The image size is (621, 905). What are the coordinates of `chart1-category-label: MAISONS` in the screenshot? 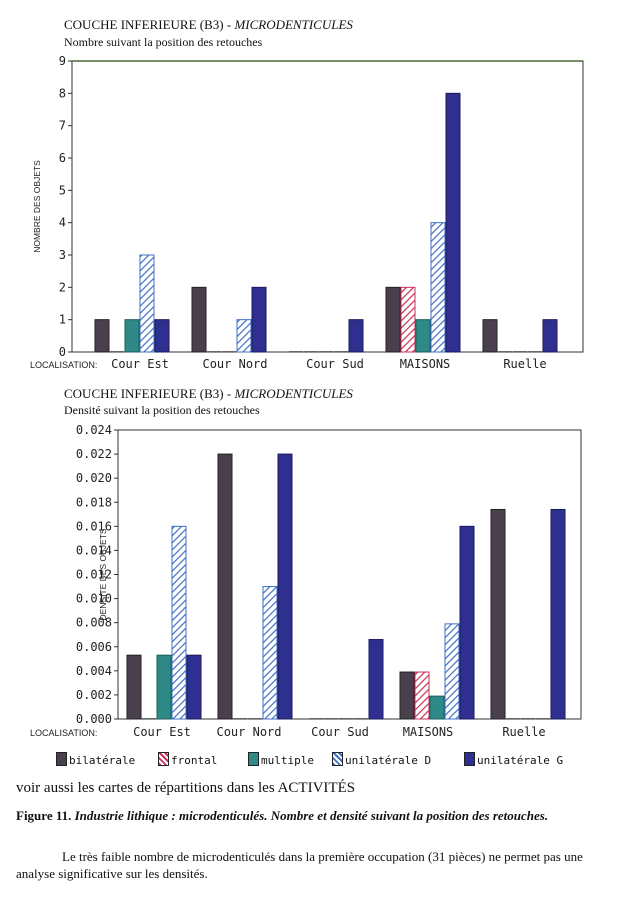 It's located at (425, 364).